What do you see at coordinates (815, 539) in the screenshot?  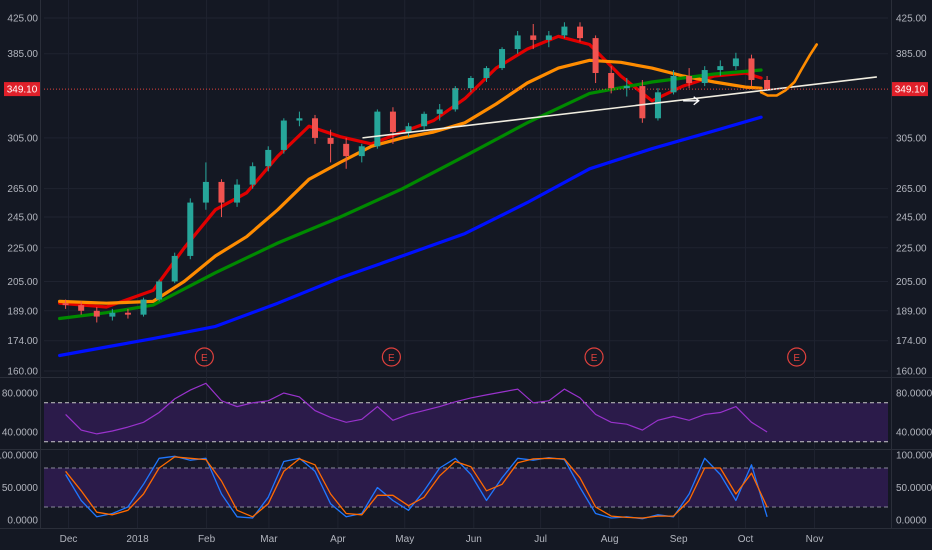 I see `x-tick-label: Nov` at bounding box center [815, 539].